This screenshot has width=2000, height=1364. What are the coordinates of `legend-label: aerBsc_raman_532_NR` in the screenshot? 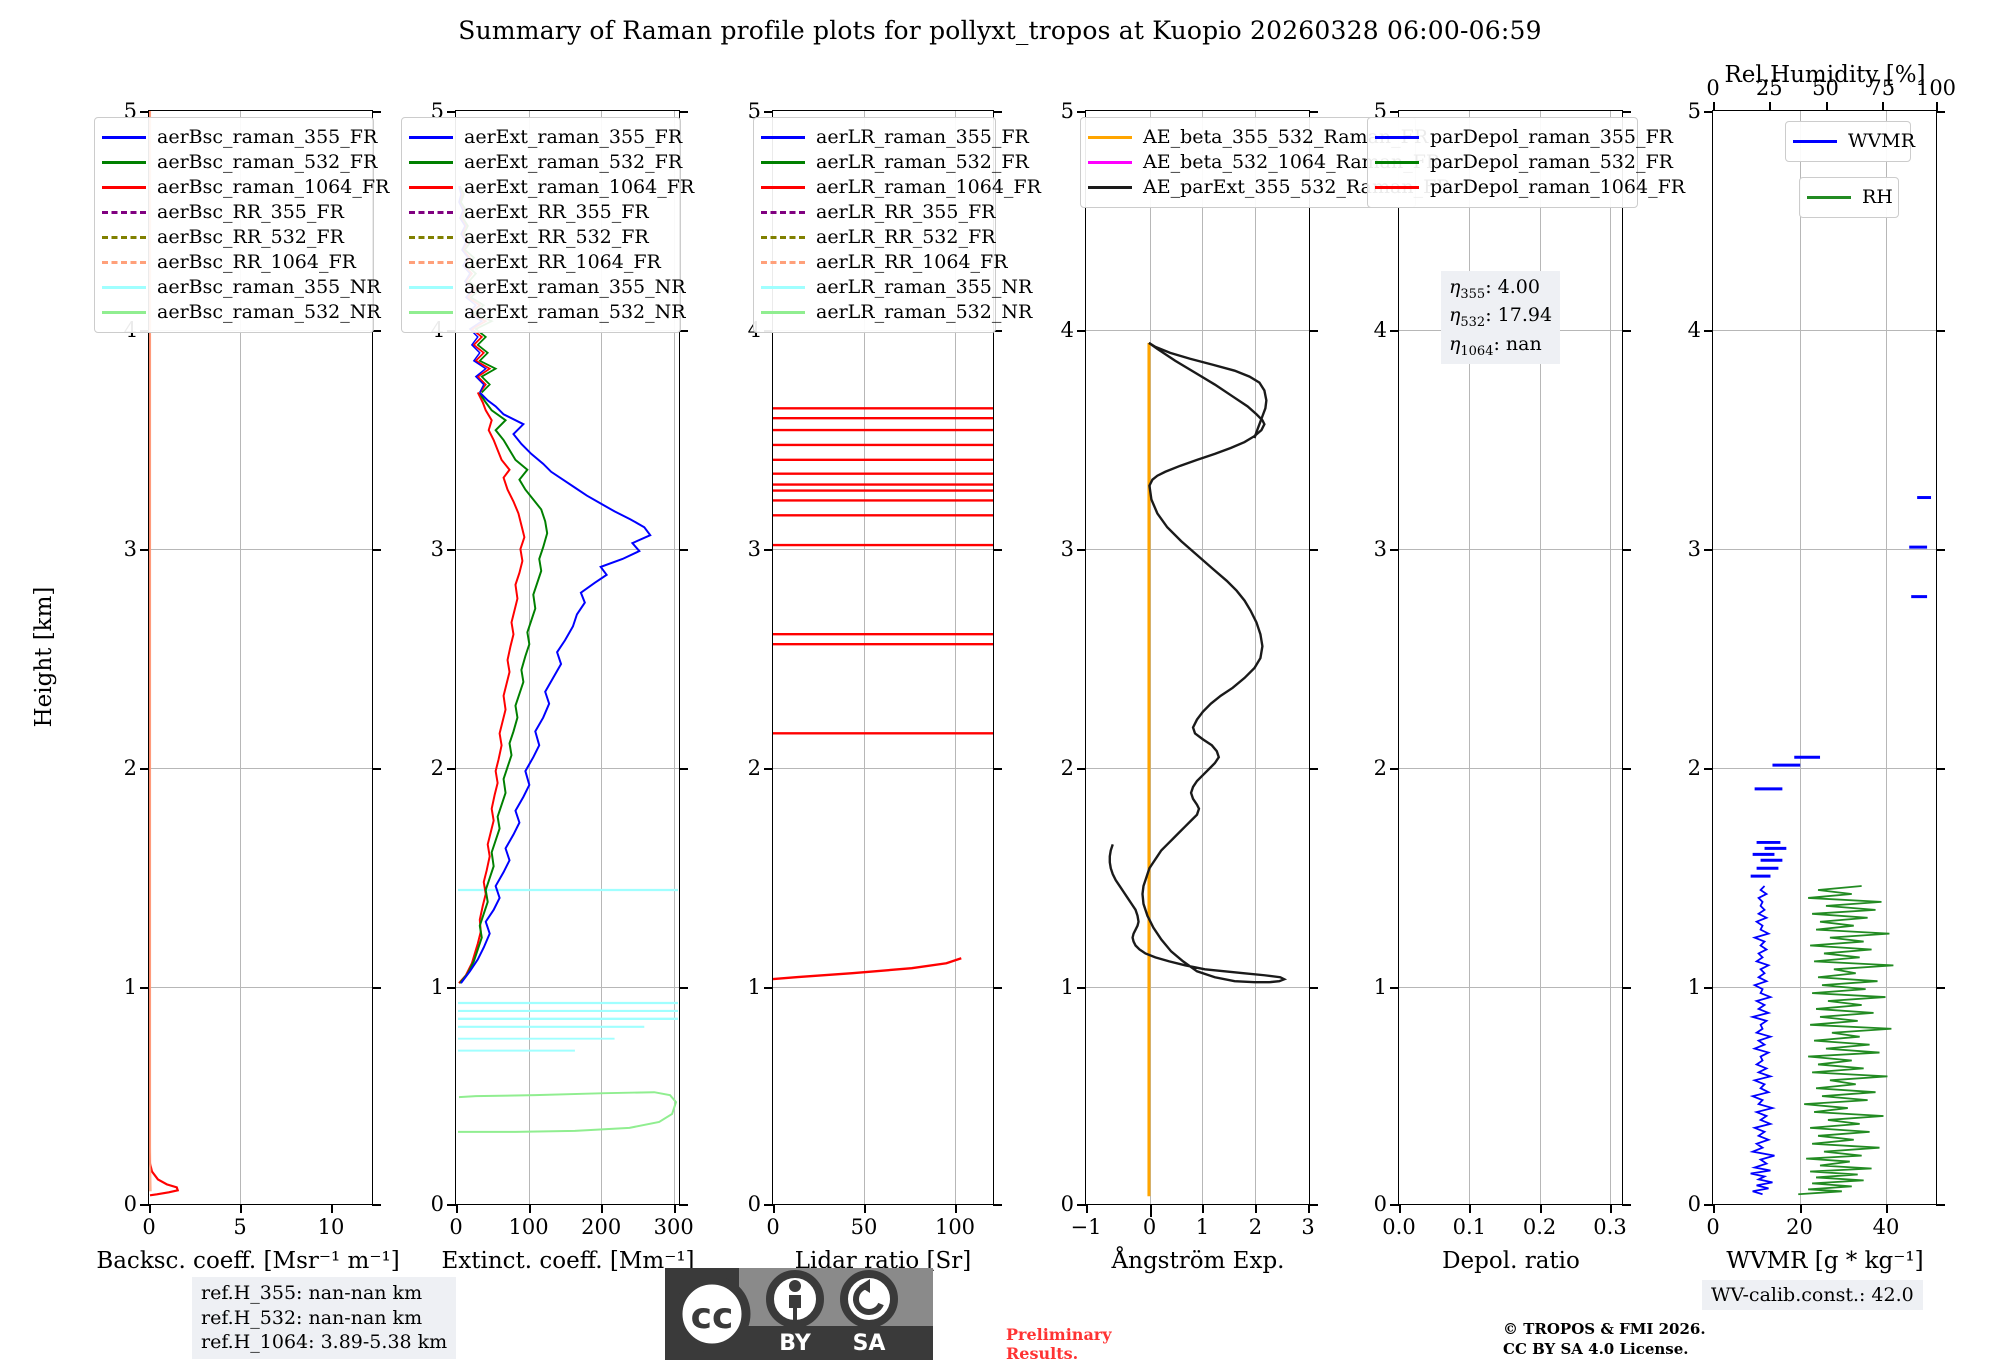 It's located at (269, 311).